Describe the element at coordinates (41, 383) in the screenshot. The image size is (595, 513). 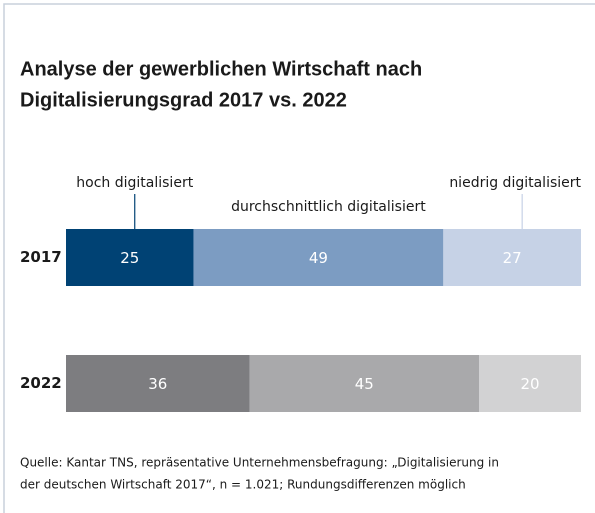
I see `category-label: 2022` at that location.